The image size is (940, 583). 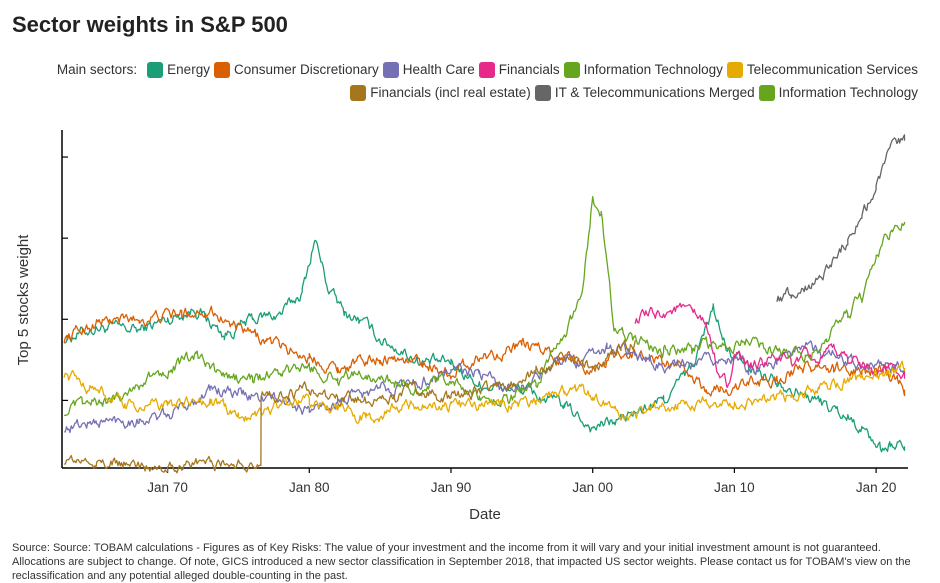 I want to click on x-tick-label: Jan 10, so click(x=734, y=487).